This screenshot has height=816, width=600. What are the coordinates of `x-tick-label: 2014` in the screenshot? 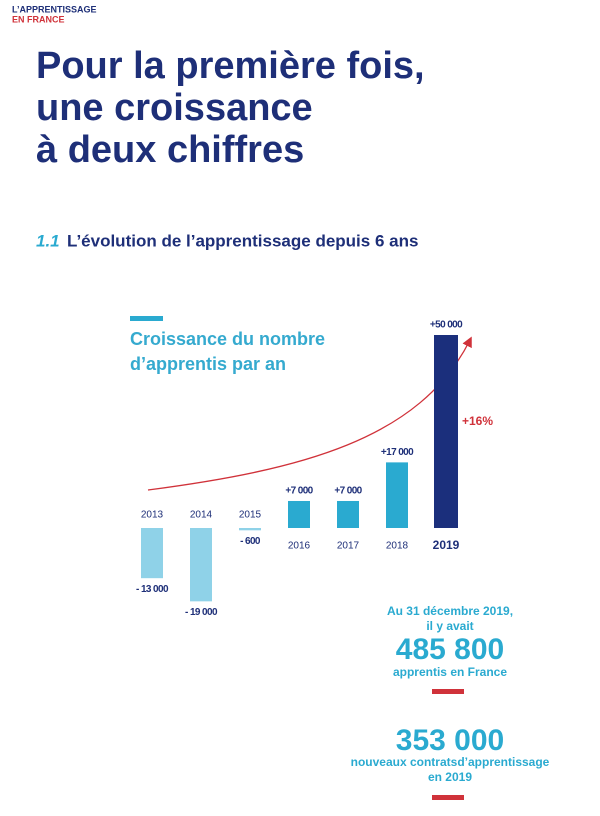 It's located at (201, 515).